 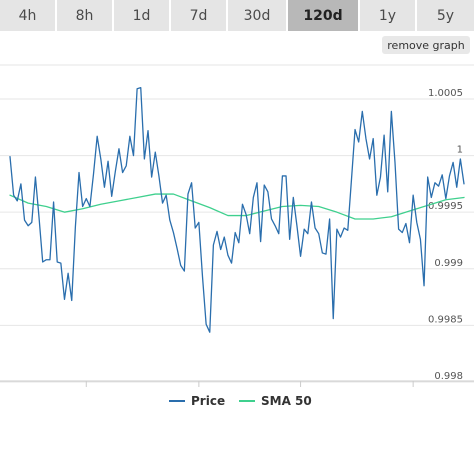 I want to click on tab-5y: 5y, so click(x=445, y=15).